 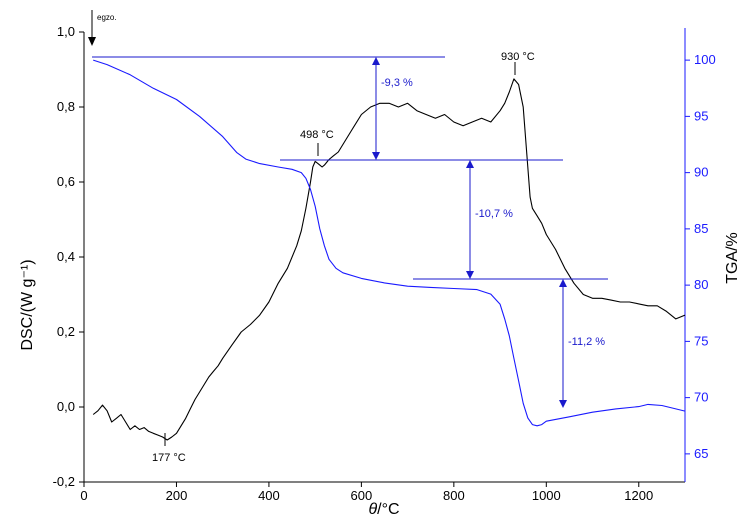 I want to click on y-right-tick-label: 90, so click(x=701, y=172).